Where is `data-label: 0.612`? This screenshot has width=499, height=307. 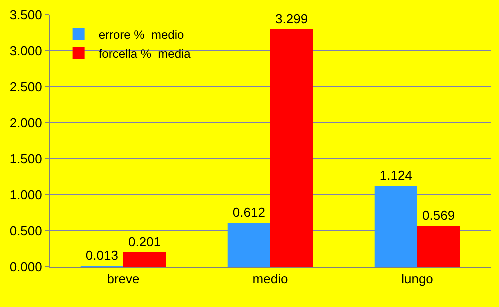 data-label: 0.612 is located at coordinates (249, 212).